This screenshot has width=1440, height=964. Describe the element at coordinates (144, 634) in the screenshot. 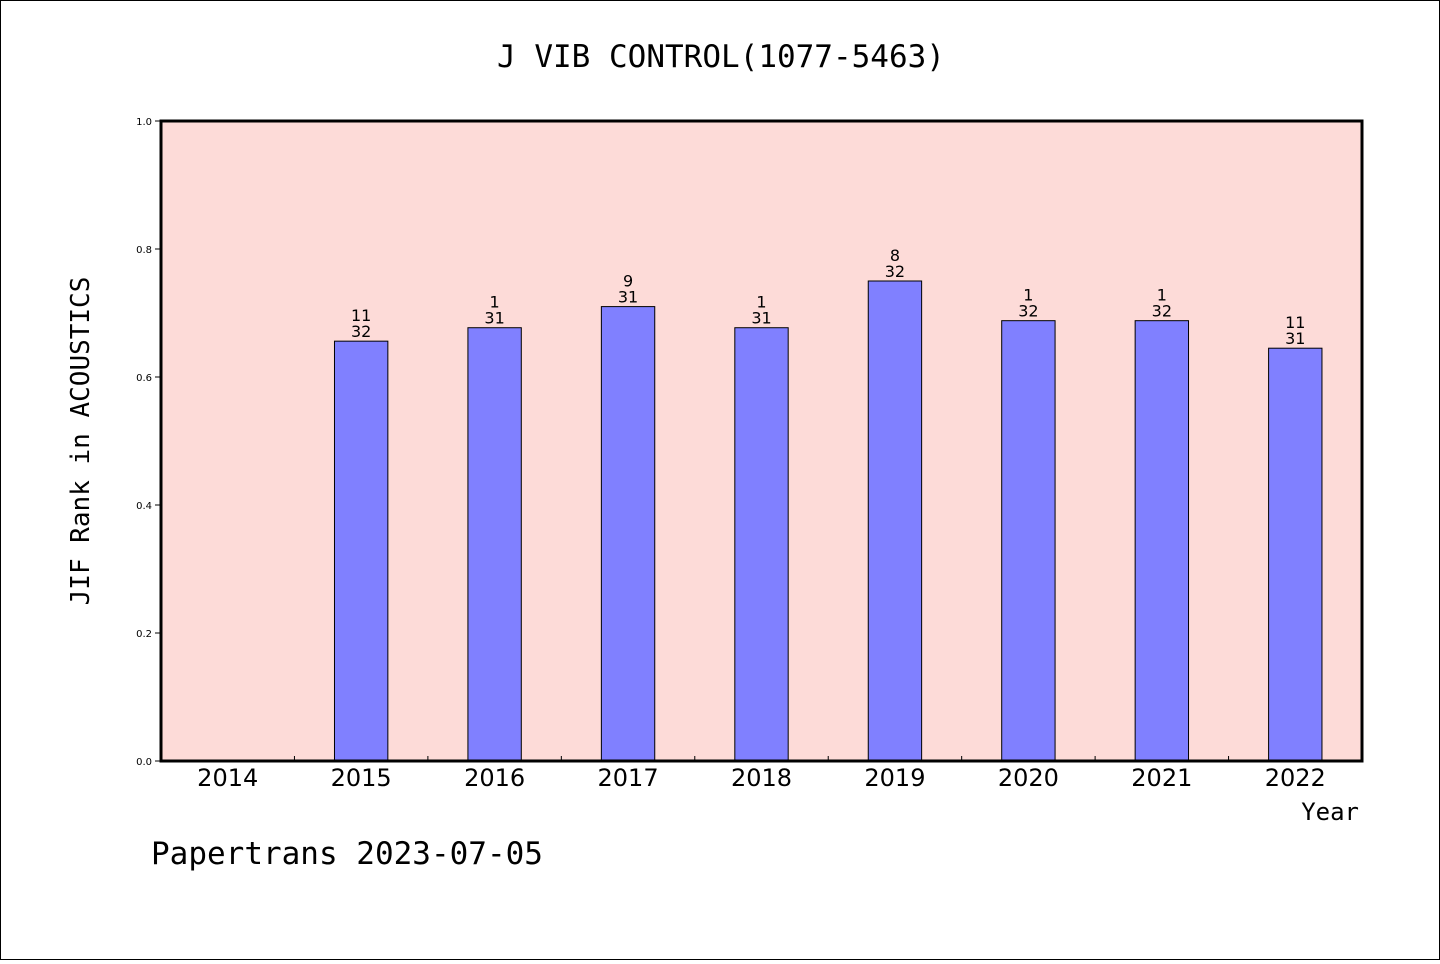

I see `y-tick-label: 0.2` at that location.